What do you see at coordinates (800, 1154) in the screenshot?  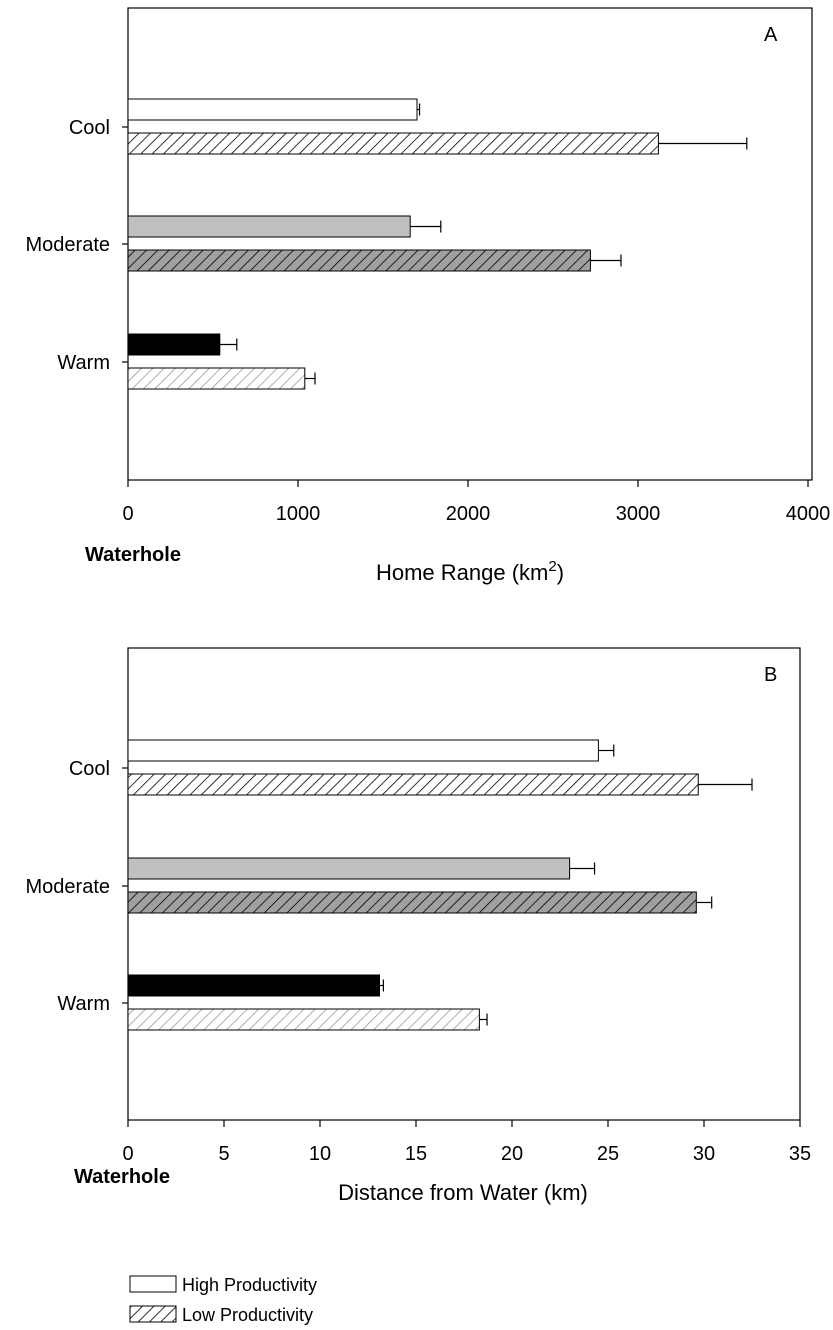 I see `x-tick-label-35-b: 35` at bounding box center [800, 1154].